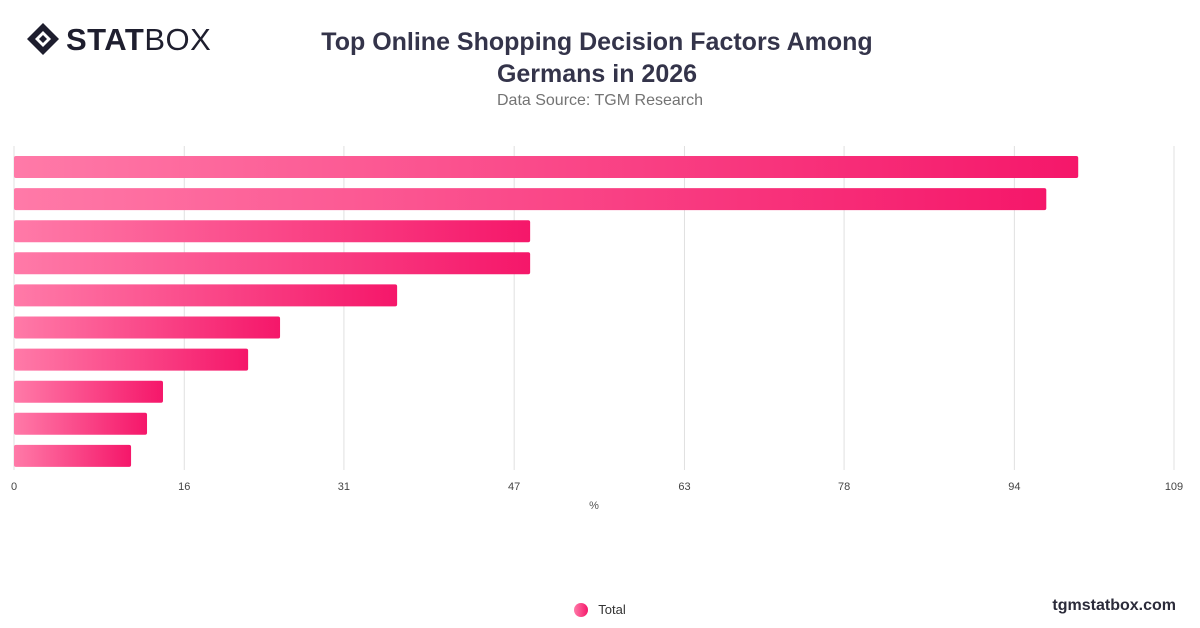 This screenshot has width=1200, height=628. What do you see at coordinates (1114, 605) in the screenshot?
I see `website-url: tgmstatbox.com` at bounding box center [1114, 605].